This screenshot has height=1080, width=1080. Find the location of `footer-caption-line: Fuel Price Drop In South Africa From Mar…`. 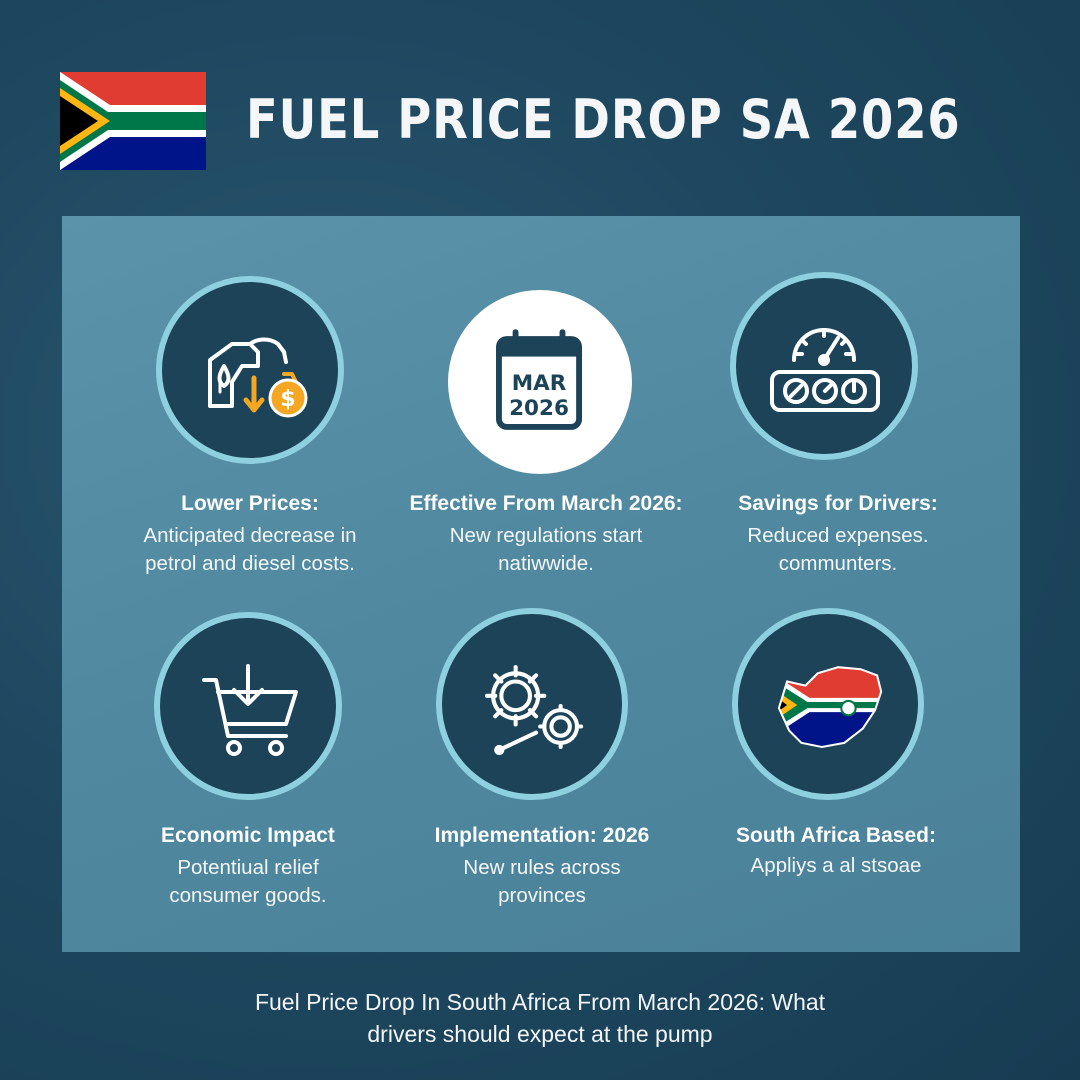

footer-caption-line: Fuel Price Drop In South Africa From Mar… is located at coordinates (540, 1002).